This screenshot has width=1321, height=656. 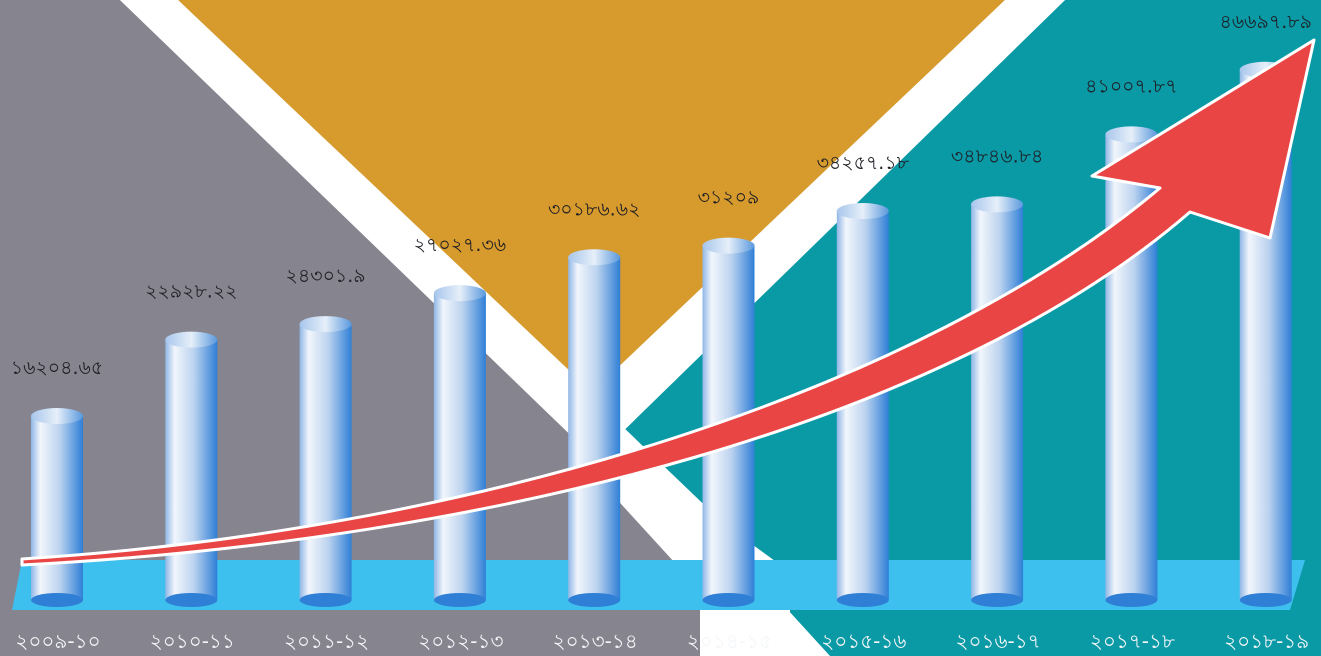 What do you see at coordinates (1265, 22) in the screenshot?
I see `value-label: ৪৬৬৯৭.৮৯` at bounding box center [1265, 22].